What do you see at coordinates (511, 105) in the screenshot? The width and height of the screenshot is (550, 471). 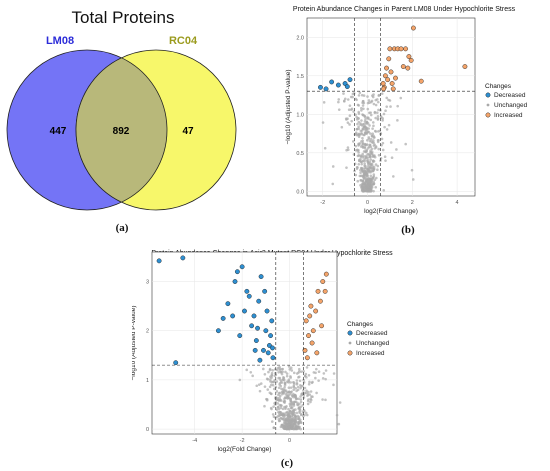 I see `legend-label-unchanged: Unchanged` at bounding box center [511, 105].